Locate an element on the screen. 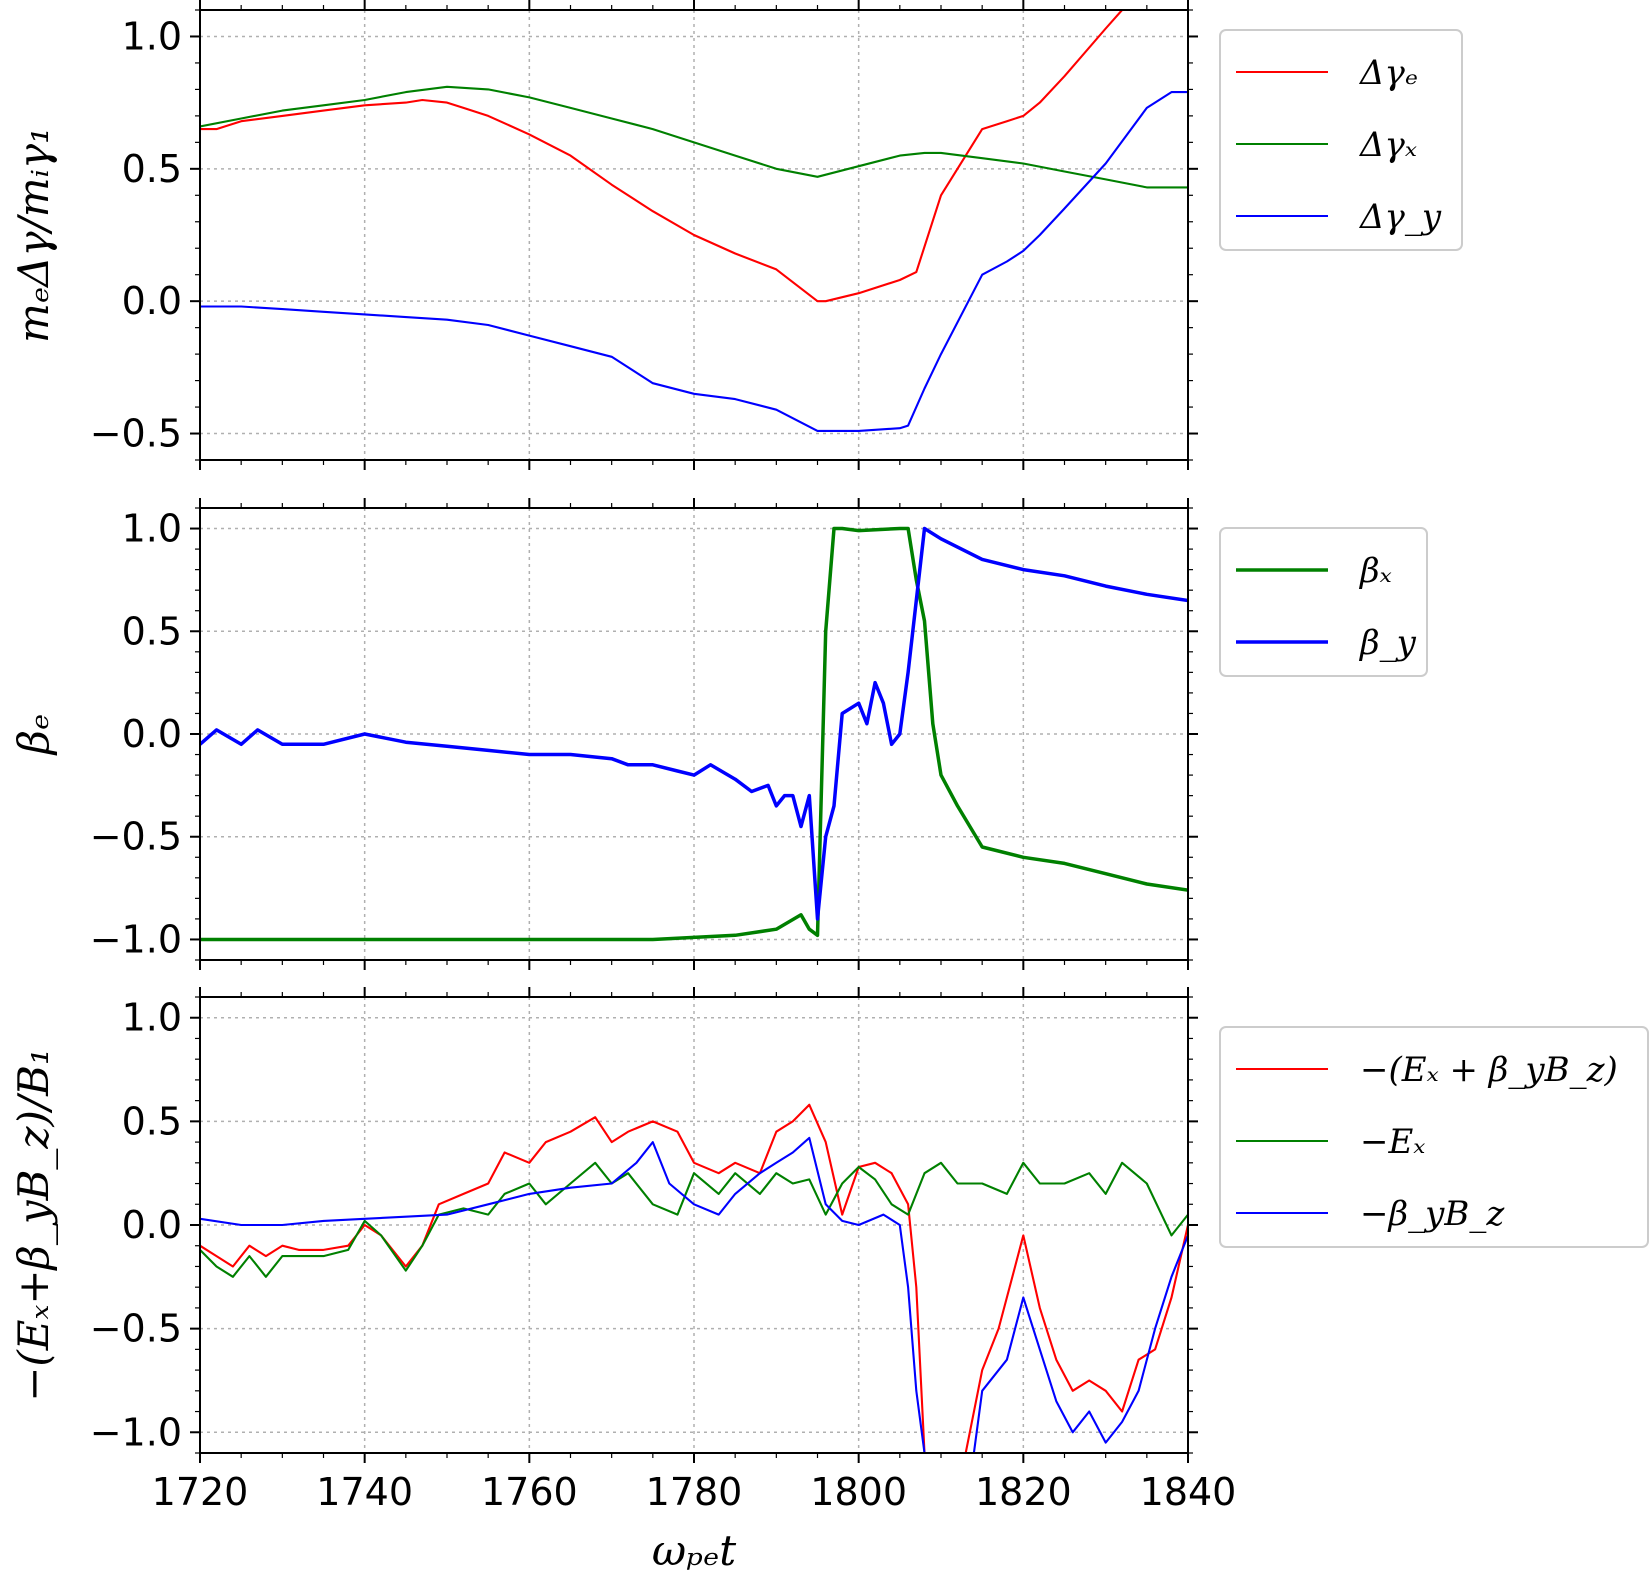 The image size is (1650, 1580). legend-label: βₓ is located at coordinates (1375, 571).